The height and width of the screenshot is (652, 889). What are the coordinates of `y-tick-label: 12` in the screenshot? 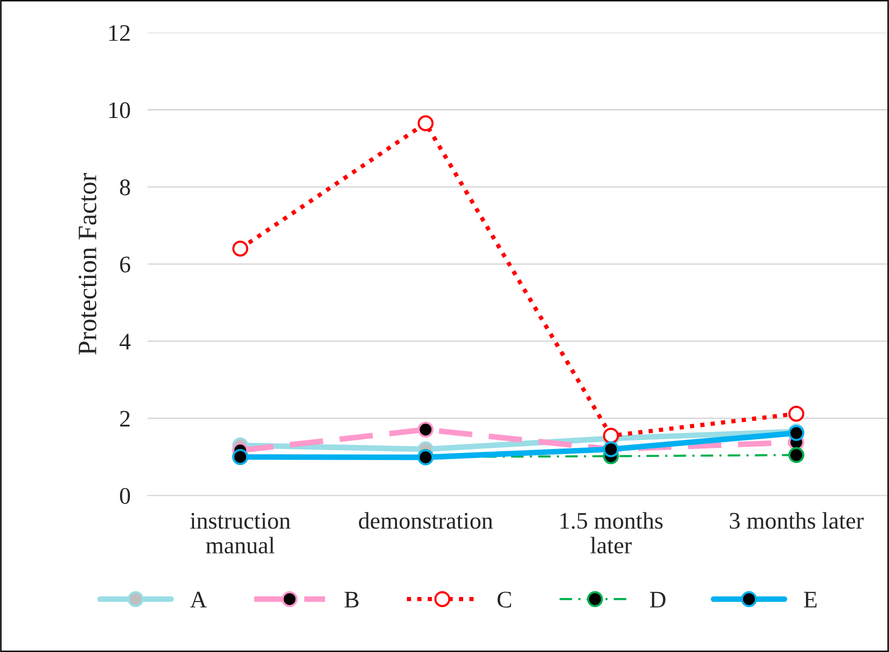 It's located at (119, 33).